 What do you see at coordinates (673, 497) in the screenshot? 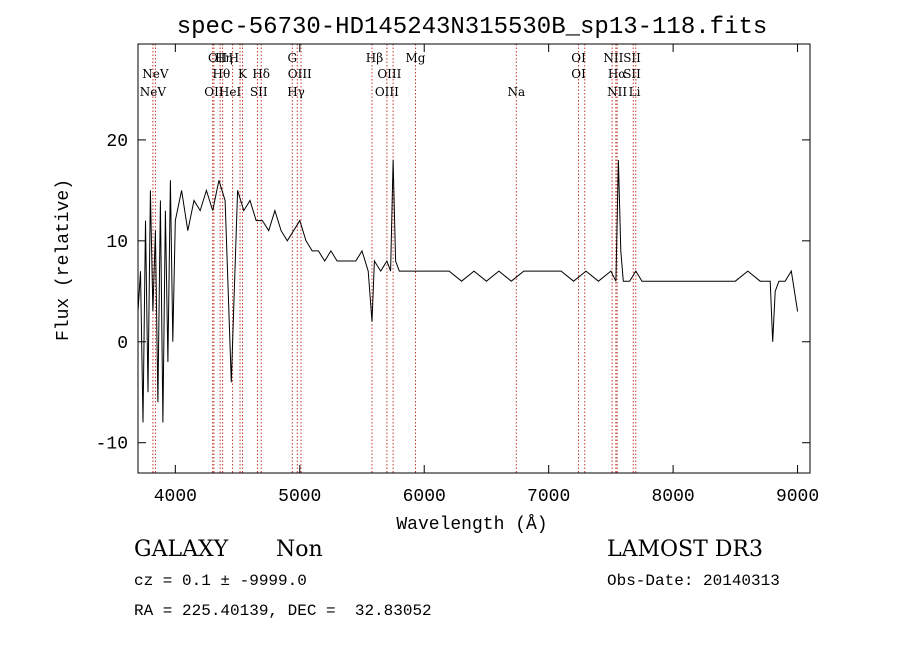
I see `x-tick-label: 8000` at bounding box center [673, 497].